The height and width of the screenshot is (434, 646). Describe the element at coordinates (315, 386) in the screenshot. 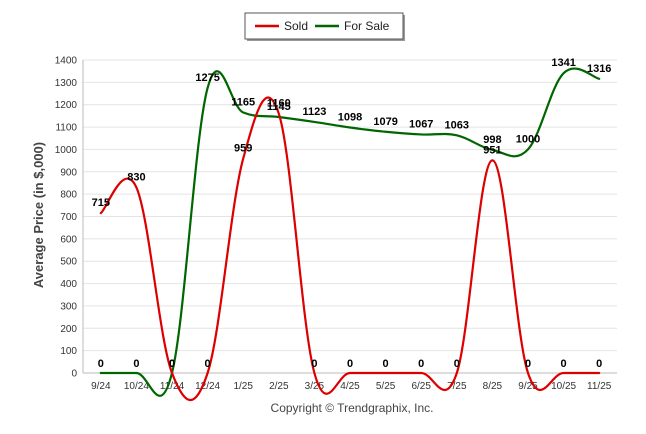

I see `x-tick-label: 3/25` at that location.